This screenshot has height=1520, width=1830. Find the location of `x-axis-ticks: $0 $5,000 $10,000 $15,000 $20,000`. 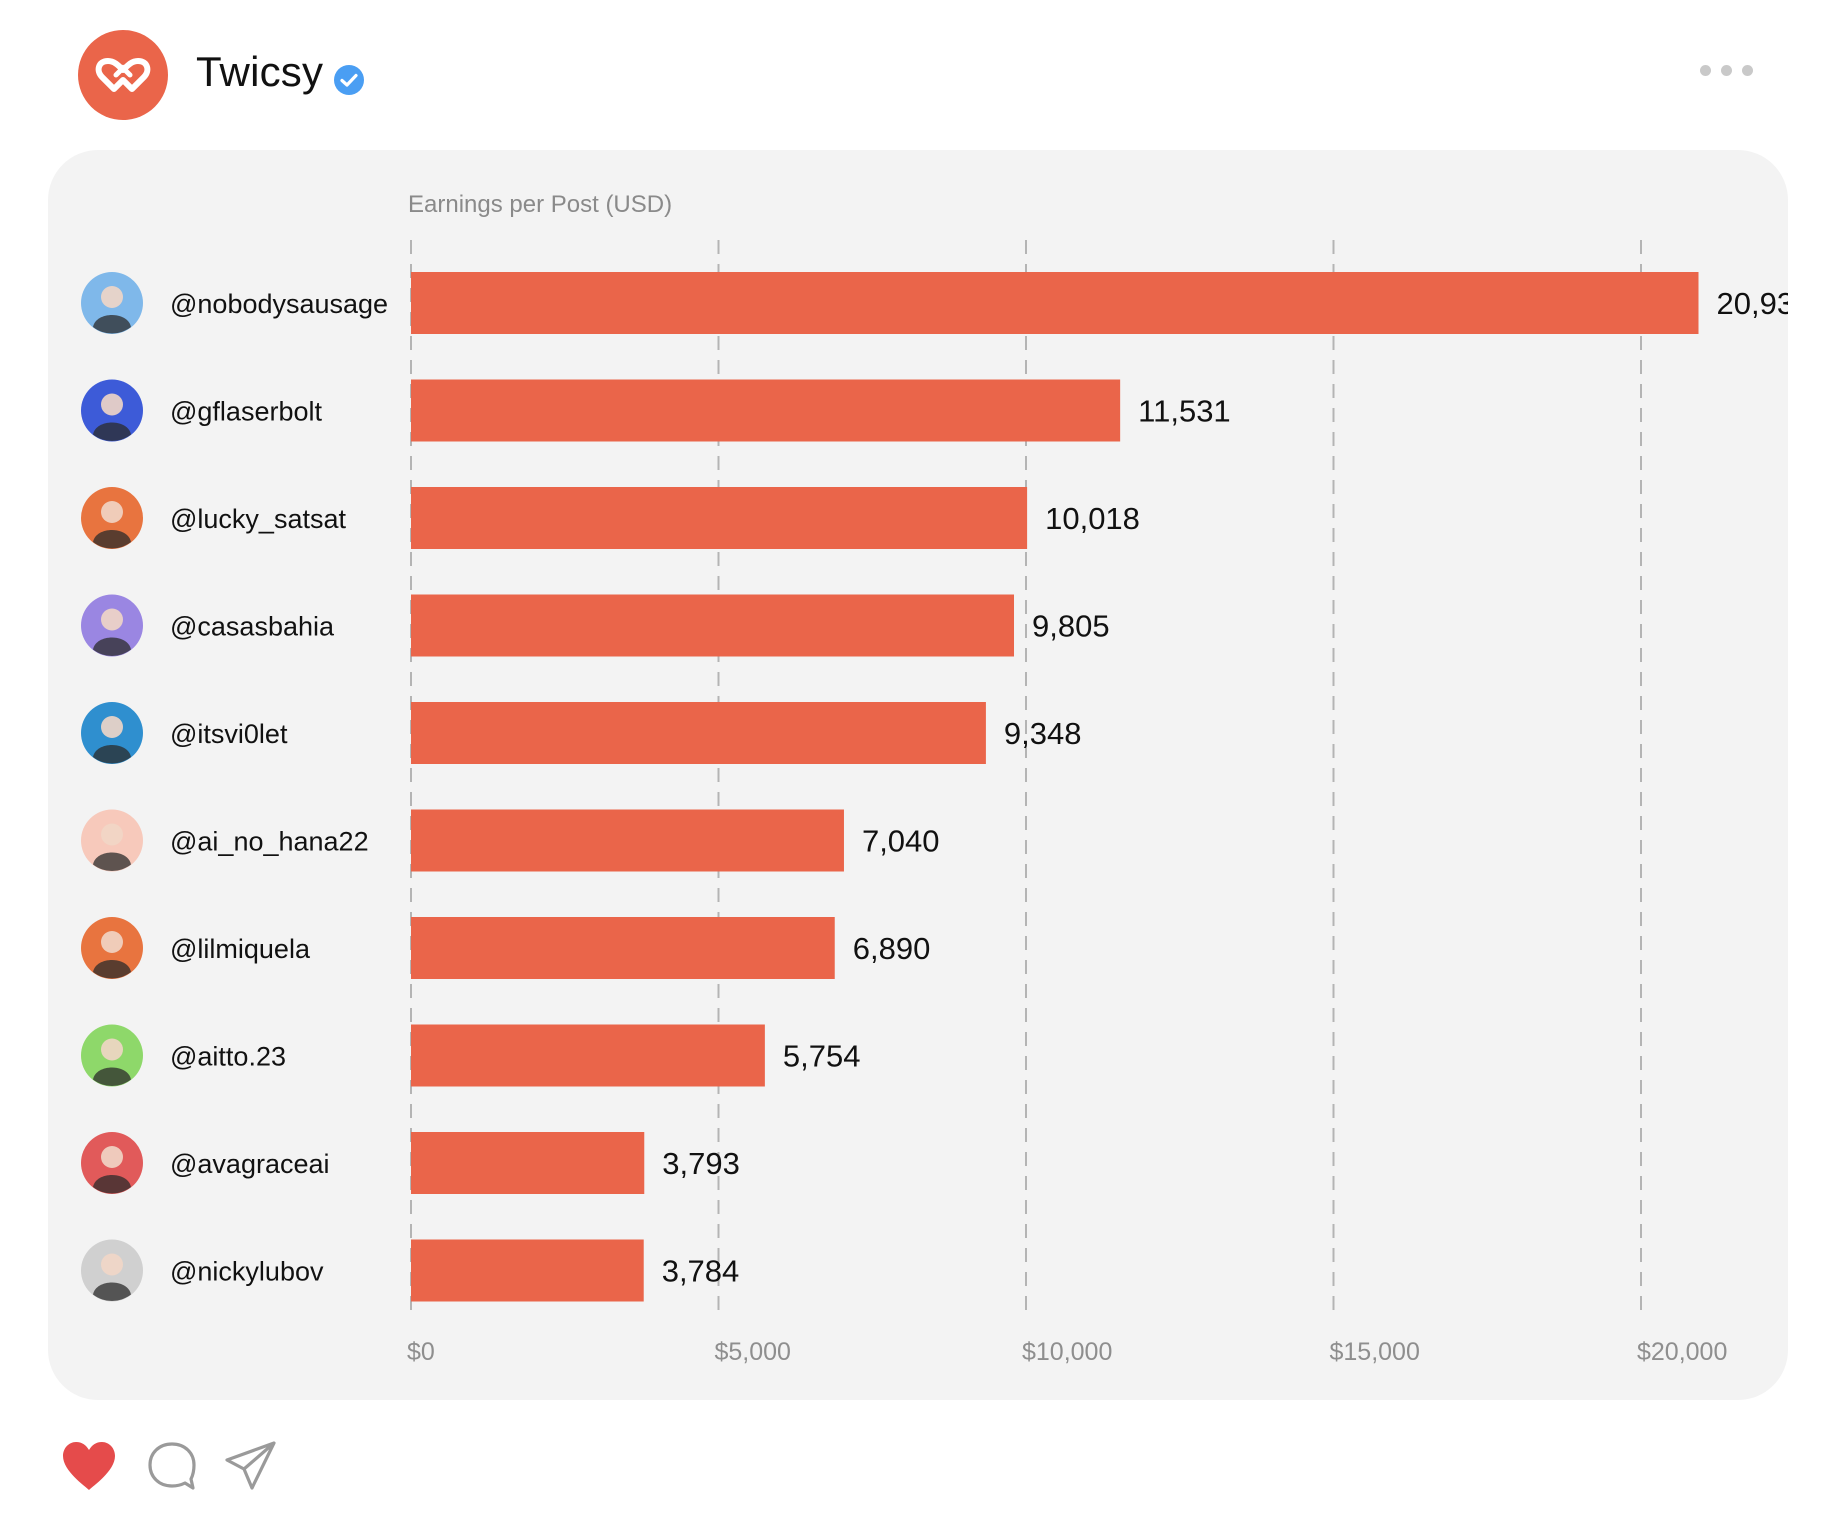

x-axis-ticks: $0 $5,000 $10,000 $15,000 $20,000 is located at coordinates (1067, 1352).